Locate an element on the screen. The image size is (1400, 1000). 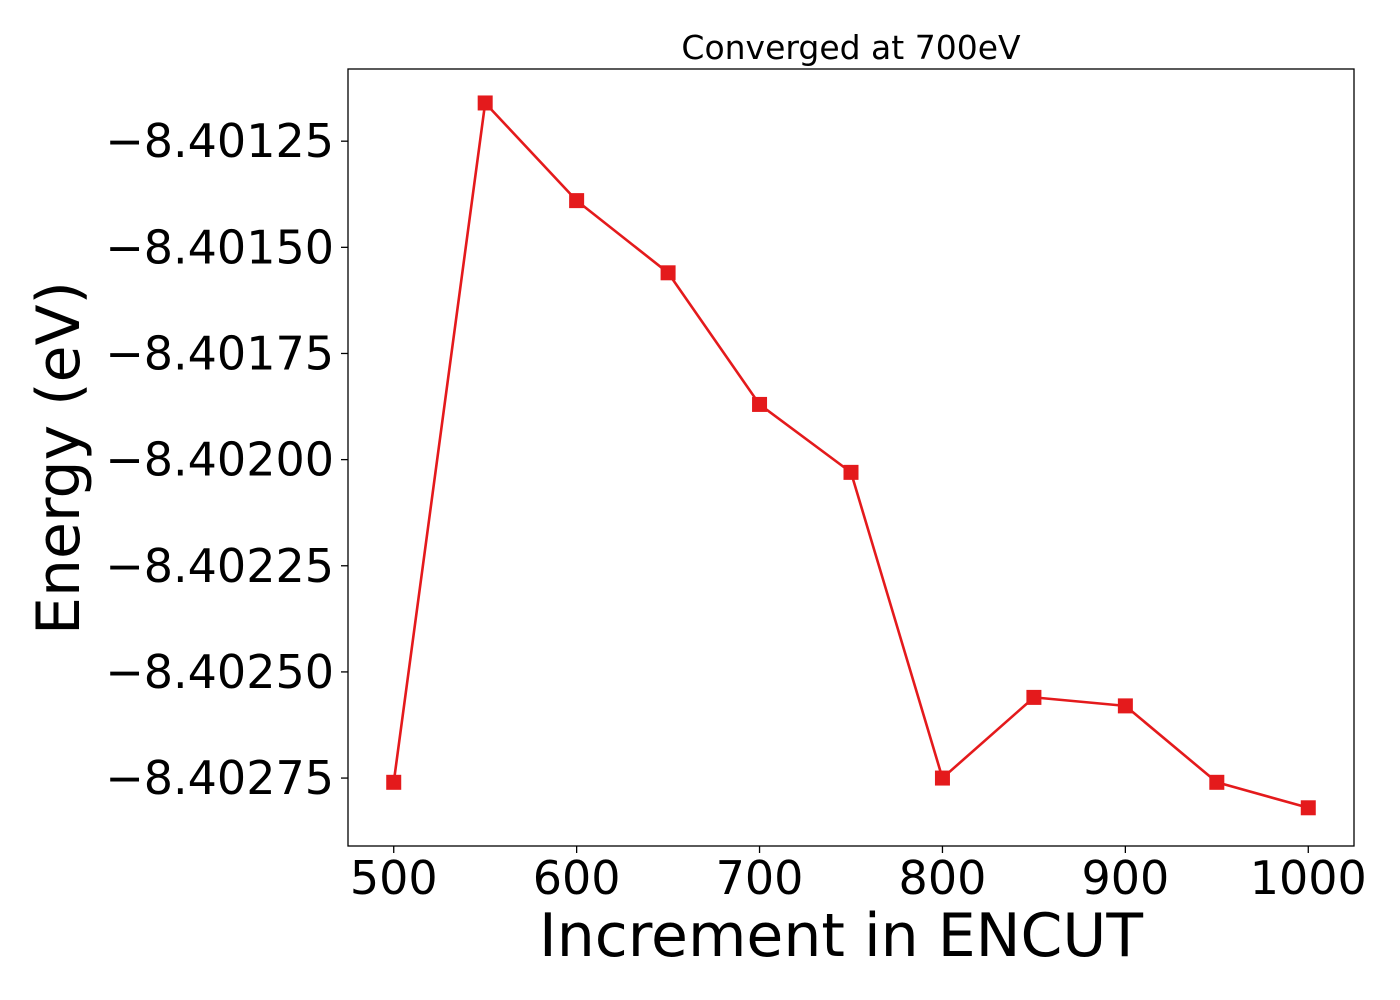
x-tick-label: 600 is located at coordinates (577, 878).